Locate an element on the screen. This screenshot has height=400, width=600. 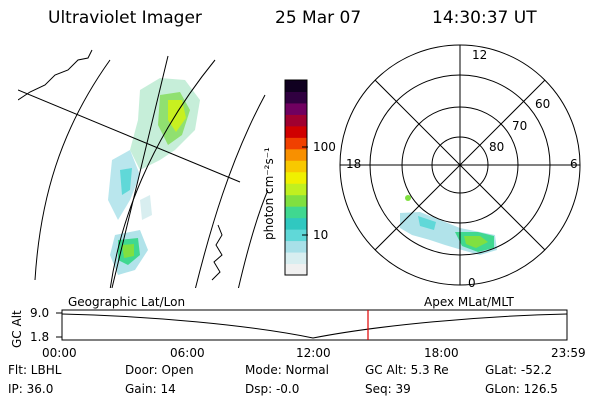
timeline-ytick-top: 9.0 is located at coordinates (40, 313).